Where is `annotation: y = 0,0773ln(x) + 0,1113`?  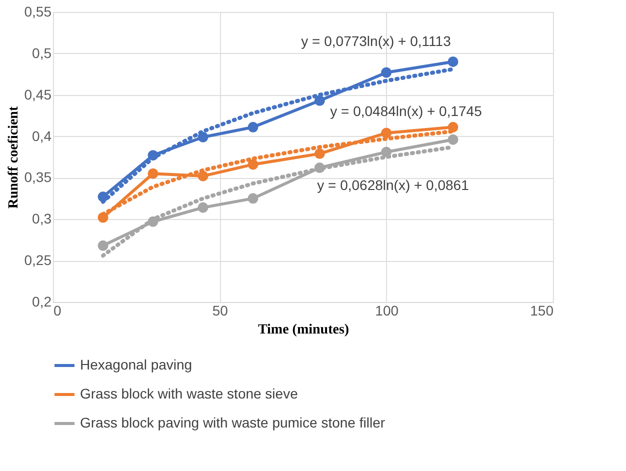
annotation: y = 0,0773ln(x) + 0,1113 is located at coordinates (376, 41).